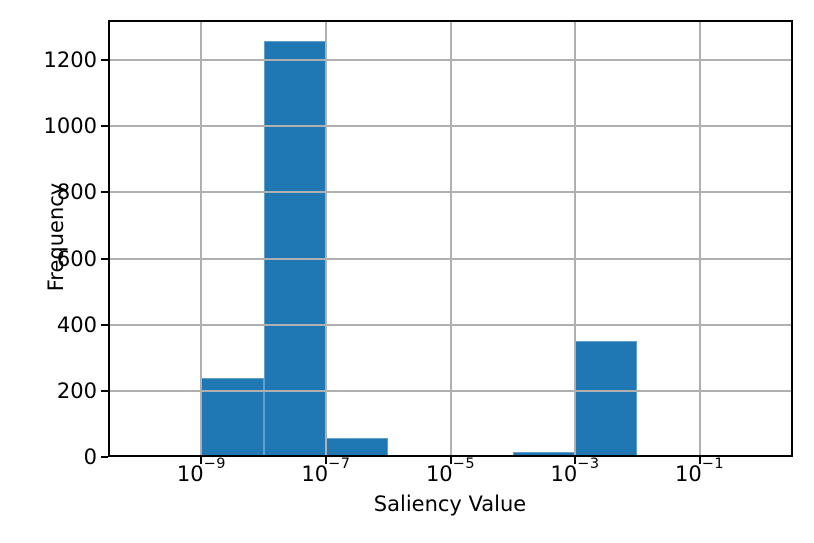 The image size is (814, 543). Describe the element at coordinates (575, 470) in the screenshot. I see `x-tick-label: 10⁻³` at that location.